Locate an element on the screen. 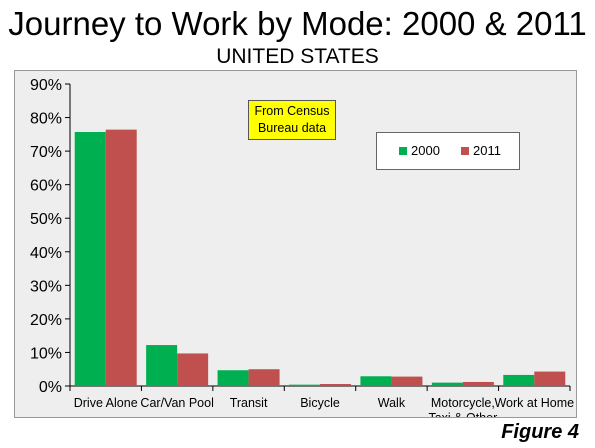 The image size is (595, 448). legend-swatch-2000 is located at coordinates (403, 151).